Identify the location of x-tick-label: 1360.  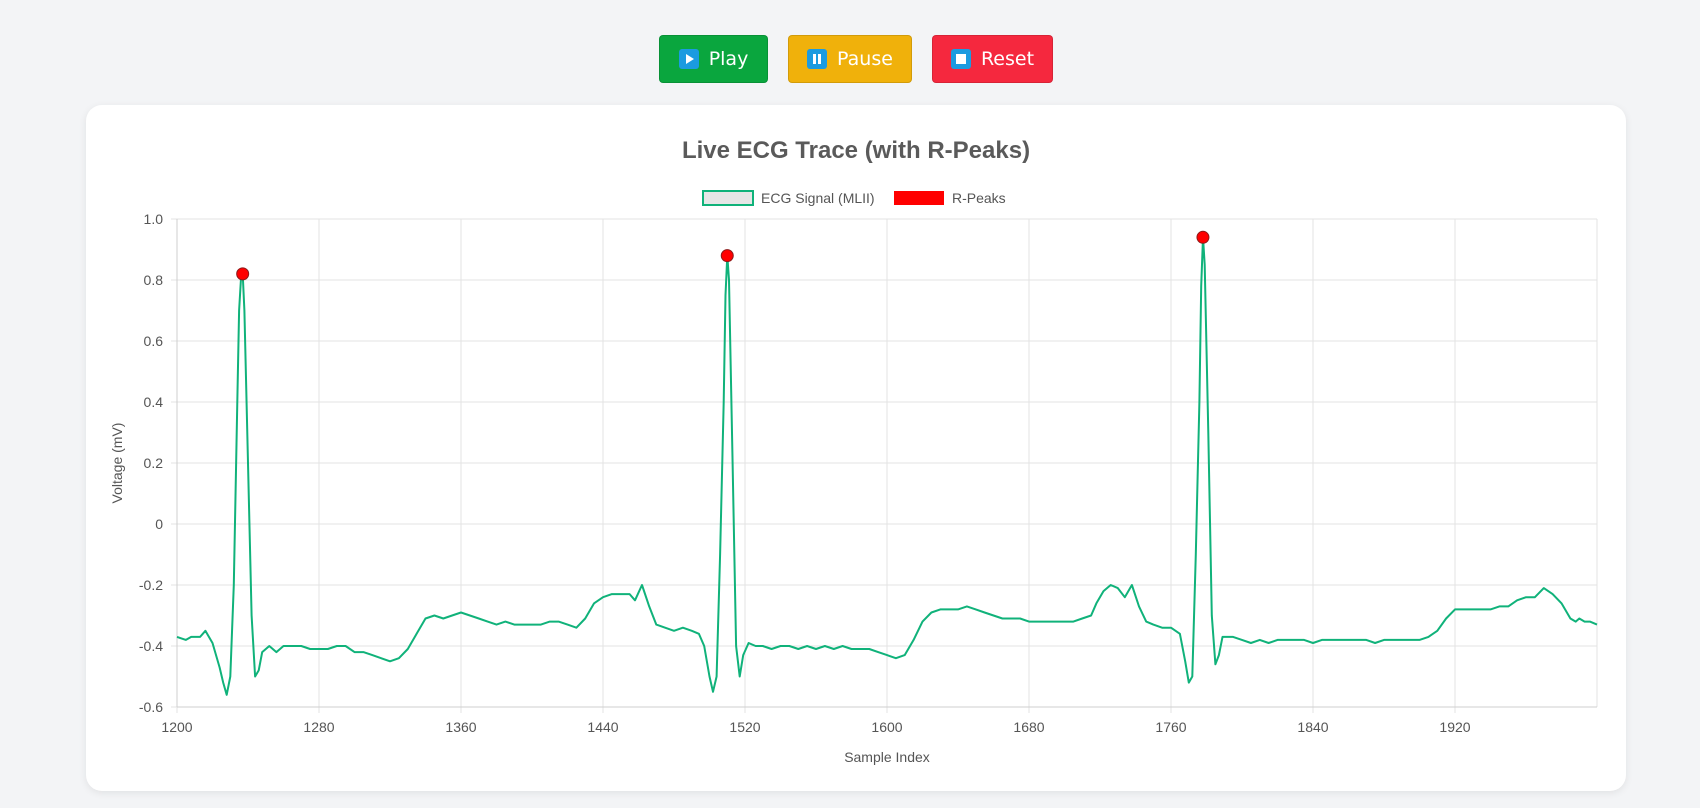
(460, 727).